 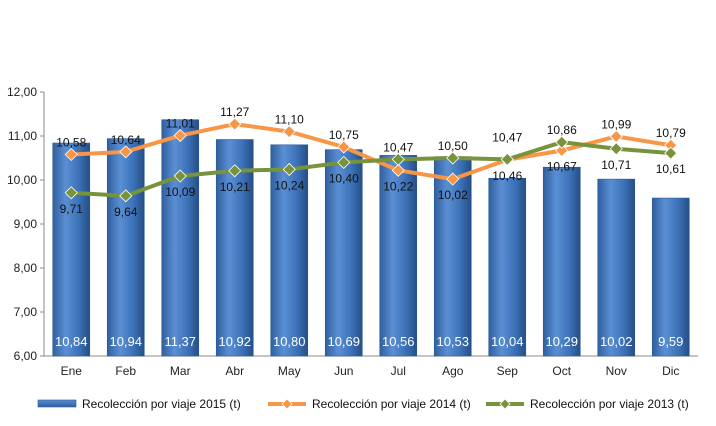 What do you see at coordinates (453, 371) in the screenshot?
I see `x-tick-label: Ago` at bounding box center [453, 371].